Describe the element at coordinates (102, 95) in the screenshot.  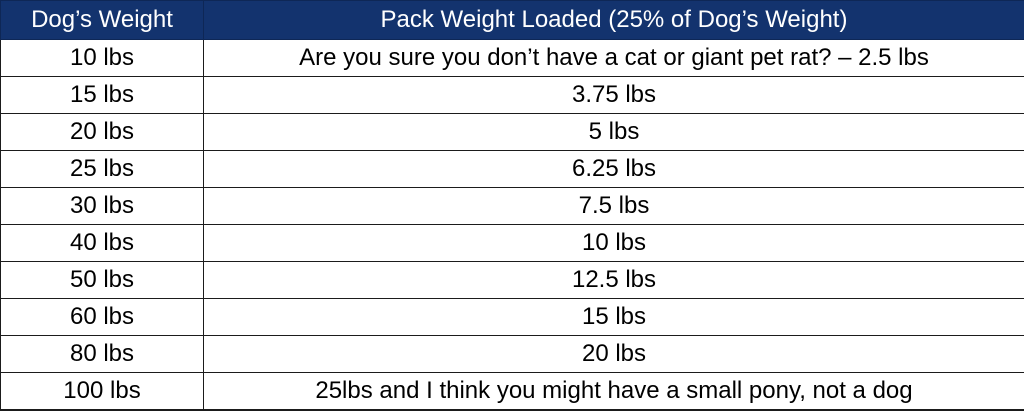
I see `dog-weight-cell: 15 lbs` at that location.